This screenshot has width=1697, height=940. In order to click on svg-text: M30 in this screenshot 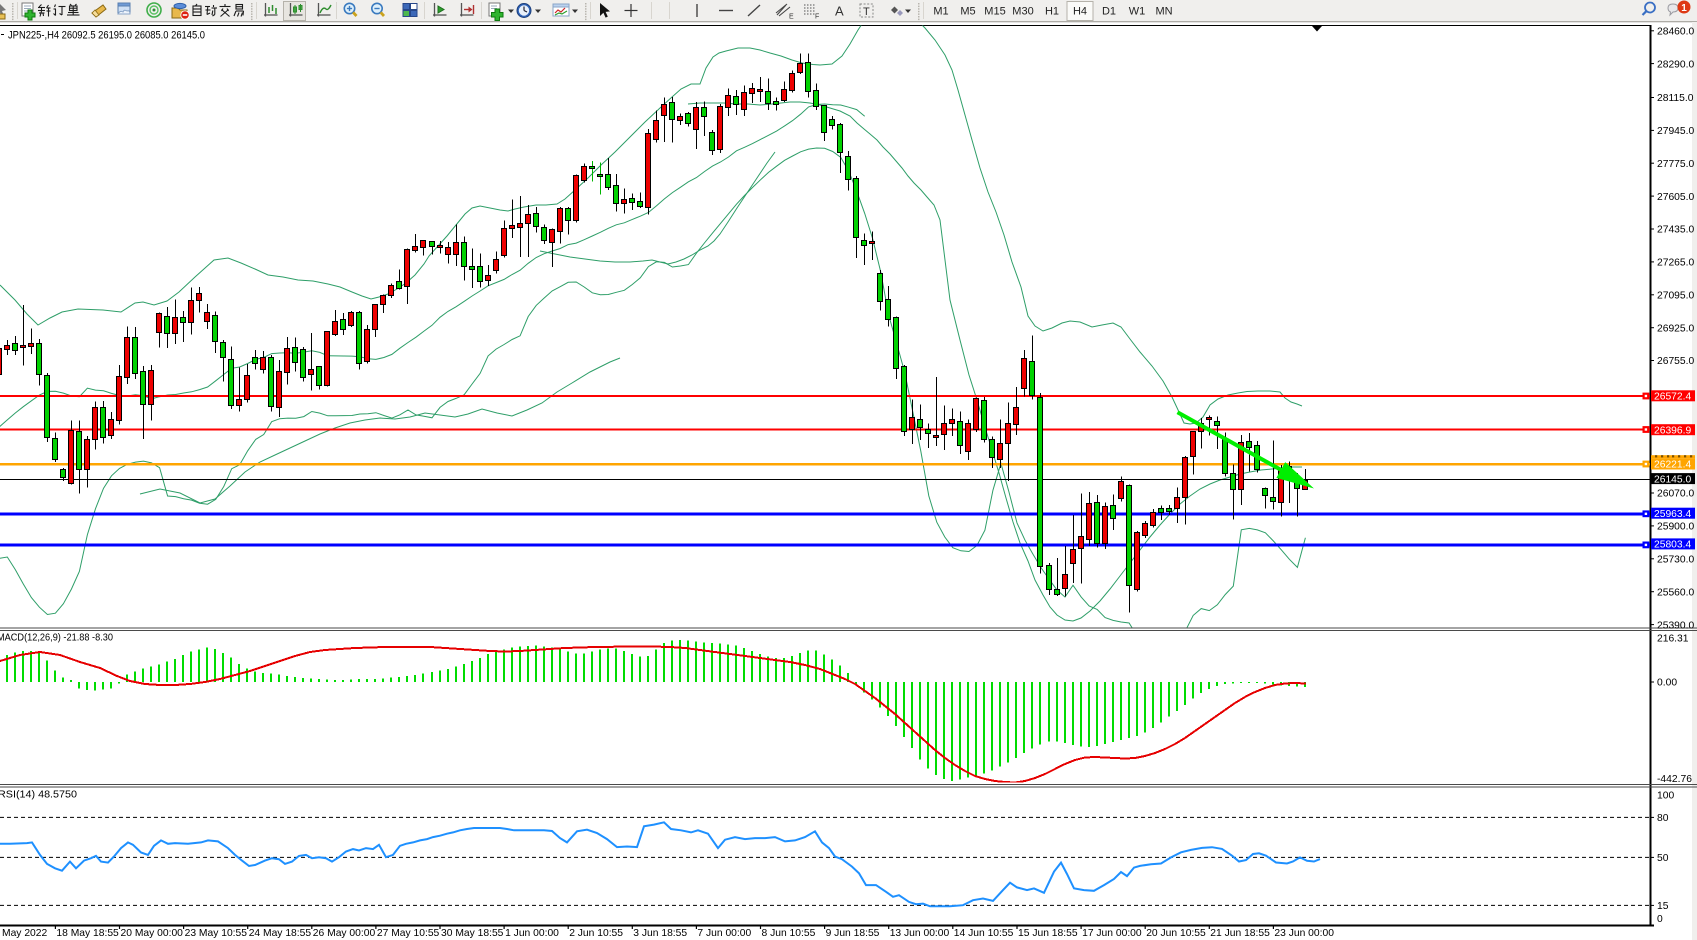, I will do `click(1022, 12)`.